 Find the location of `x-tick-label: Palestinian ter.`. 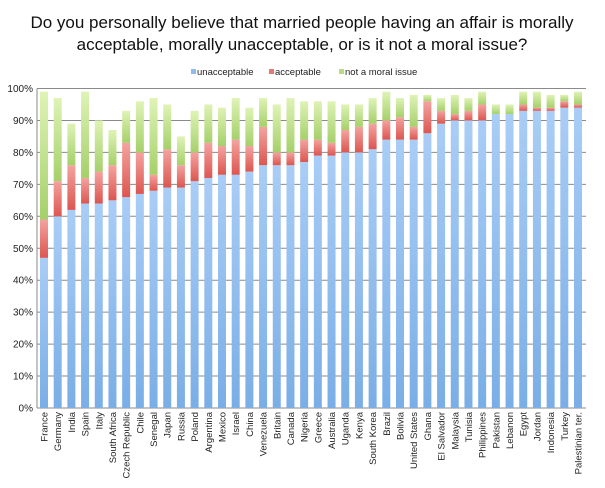

x-tick-label: Palestinian ter. is located at coordinates (579, 443).